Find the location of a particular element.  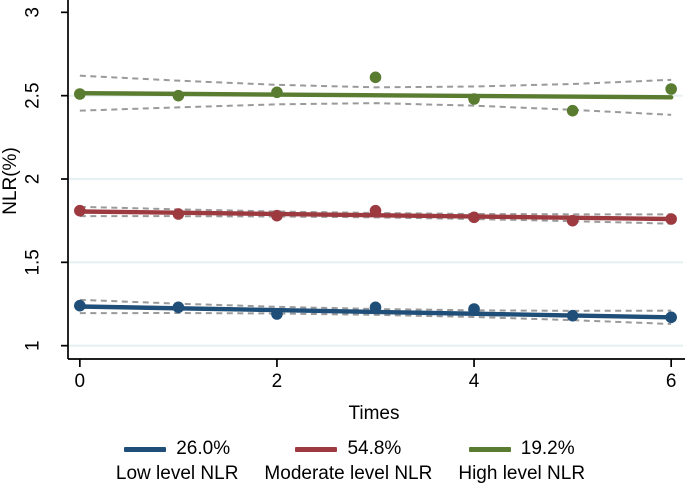

legend-label-moderate: Moderate level NLR is located at coordinates (348, 473).